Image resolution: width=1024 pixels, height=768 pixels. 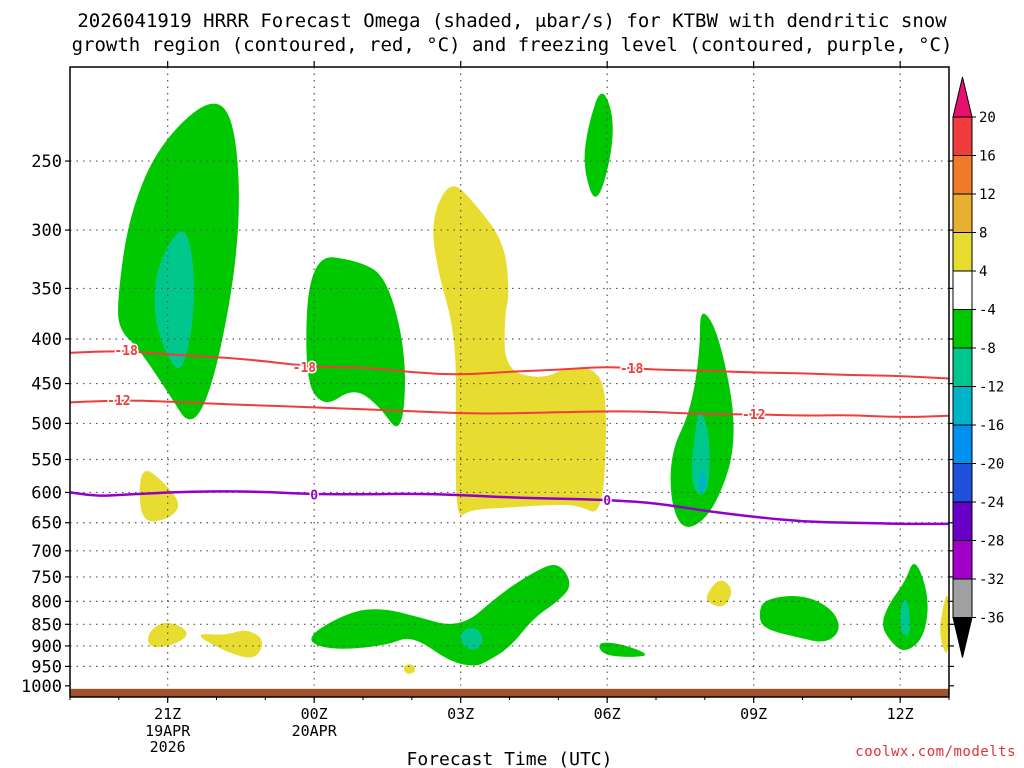 I want to click on y-tick-label-750: 750, so click(x=46, y=578).